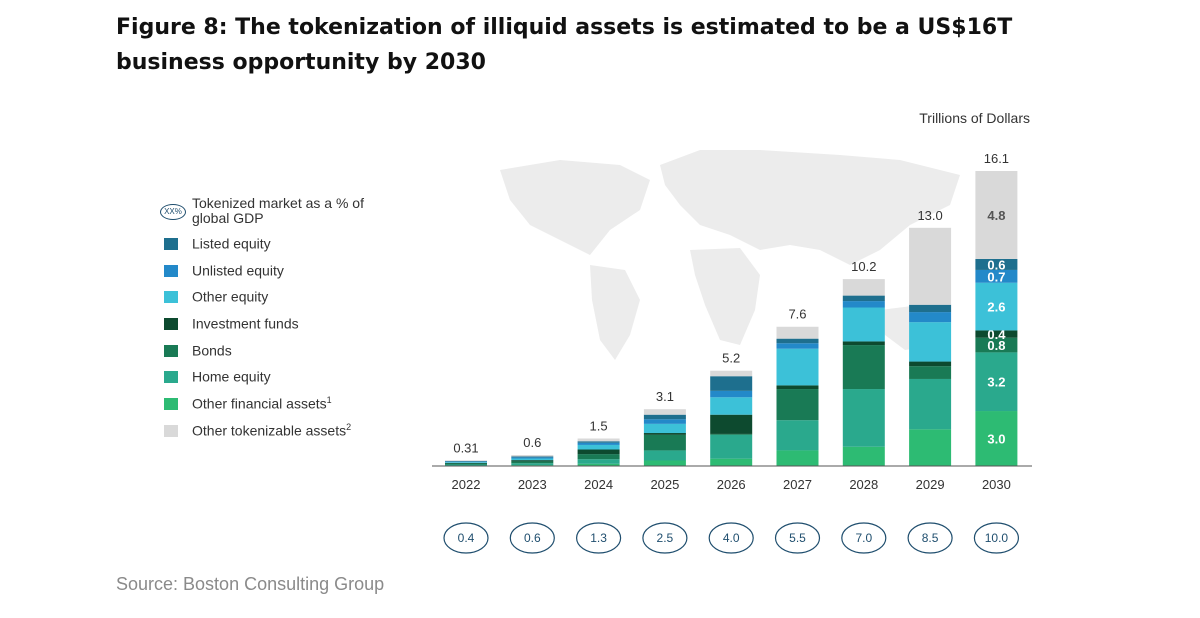 This screenshot has height=618, width=1200. What do you see at coordinates (231, 243) in the screenshot?
I see `legend-label: Listed equity` at bounding box center [231, 243].